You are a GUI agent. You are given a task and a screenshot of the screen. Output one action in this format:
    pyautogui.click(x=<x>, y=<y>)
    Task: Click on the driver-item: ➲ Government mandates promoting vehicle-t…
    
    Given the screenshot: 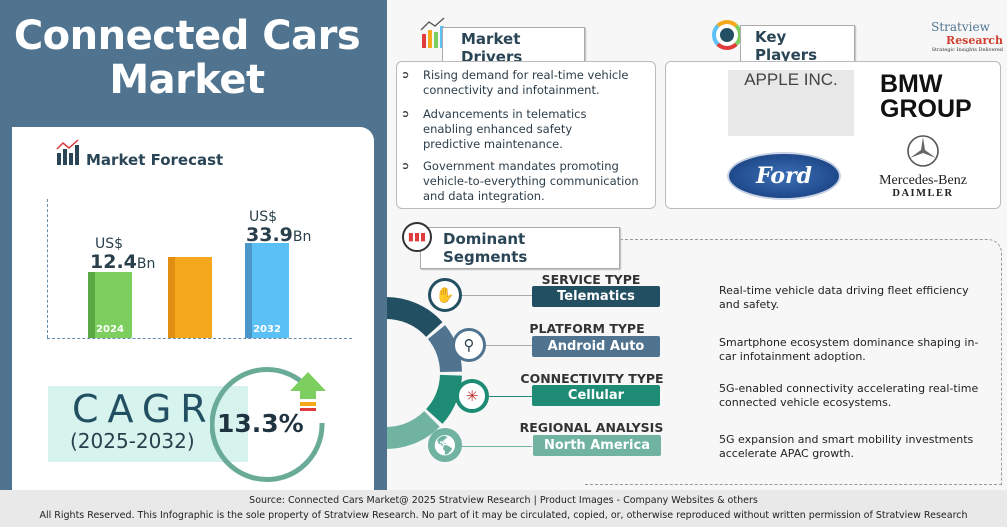 What is the action you would take?
    pyautogui.click(x=520, y=181)
    